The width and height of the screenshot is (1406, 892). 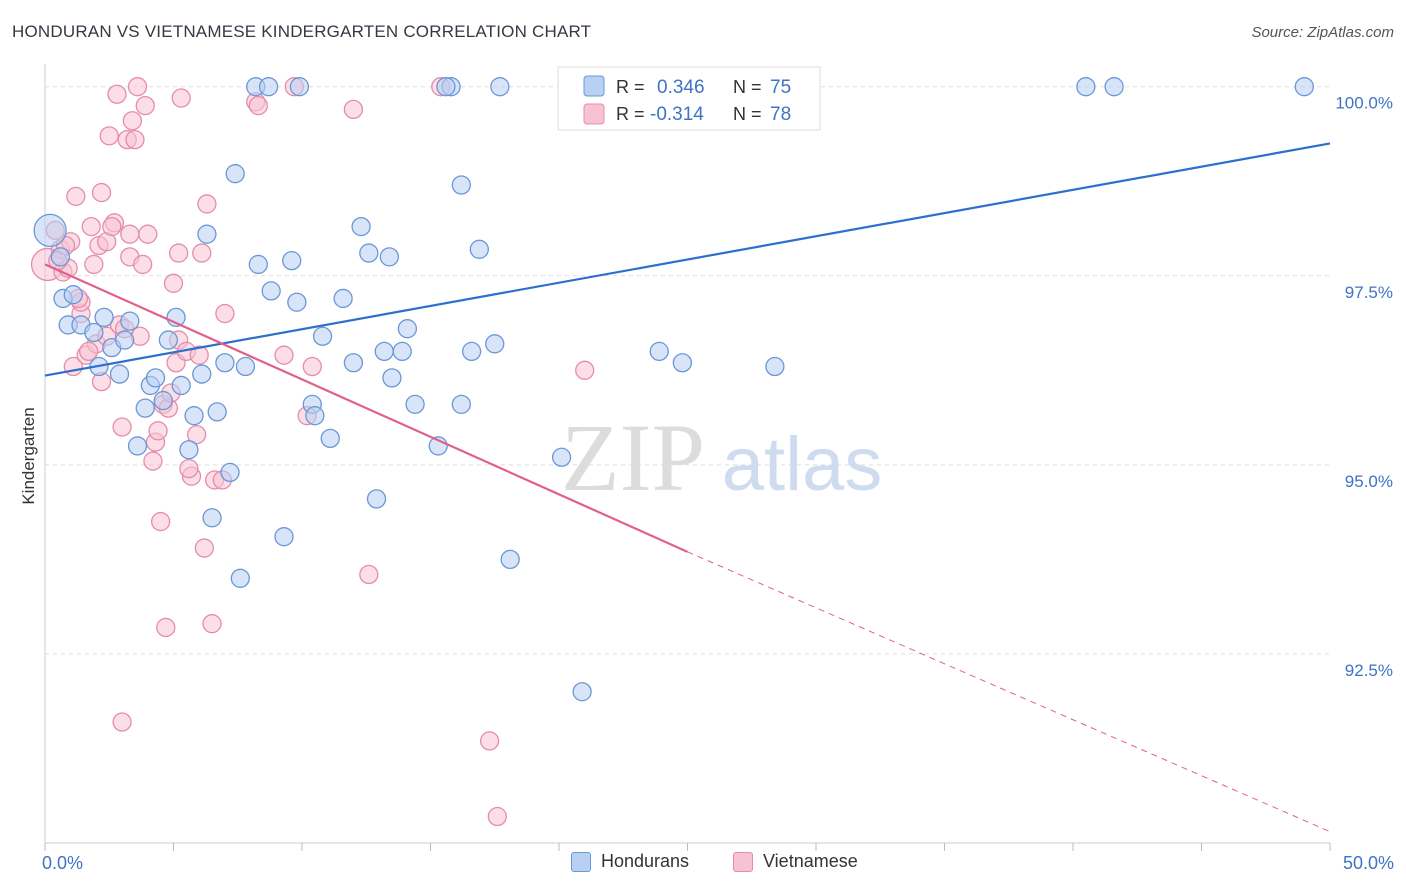 What do you see at coordinates (645, 861) in the screenshot?
I see `legend-label-hondurans: Hondurans` at bounding box center [645, 861].